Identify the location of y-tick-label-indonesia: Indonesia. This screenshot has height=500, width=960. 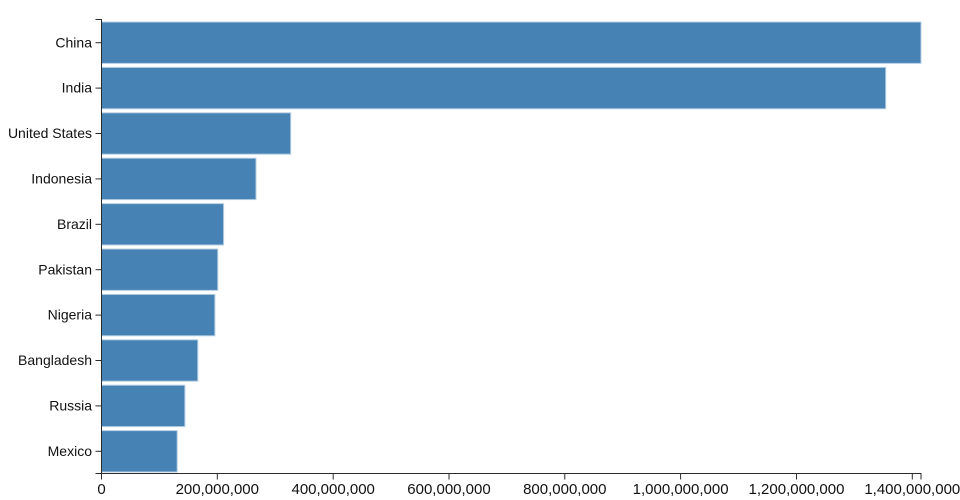
(61, 179).